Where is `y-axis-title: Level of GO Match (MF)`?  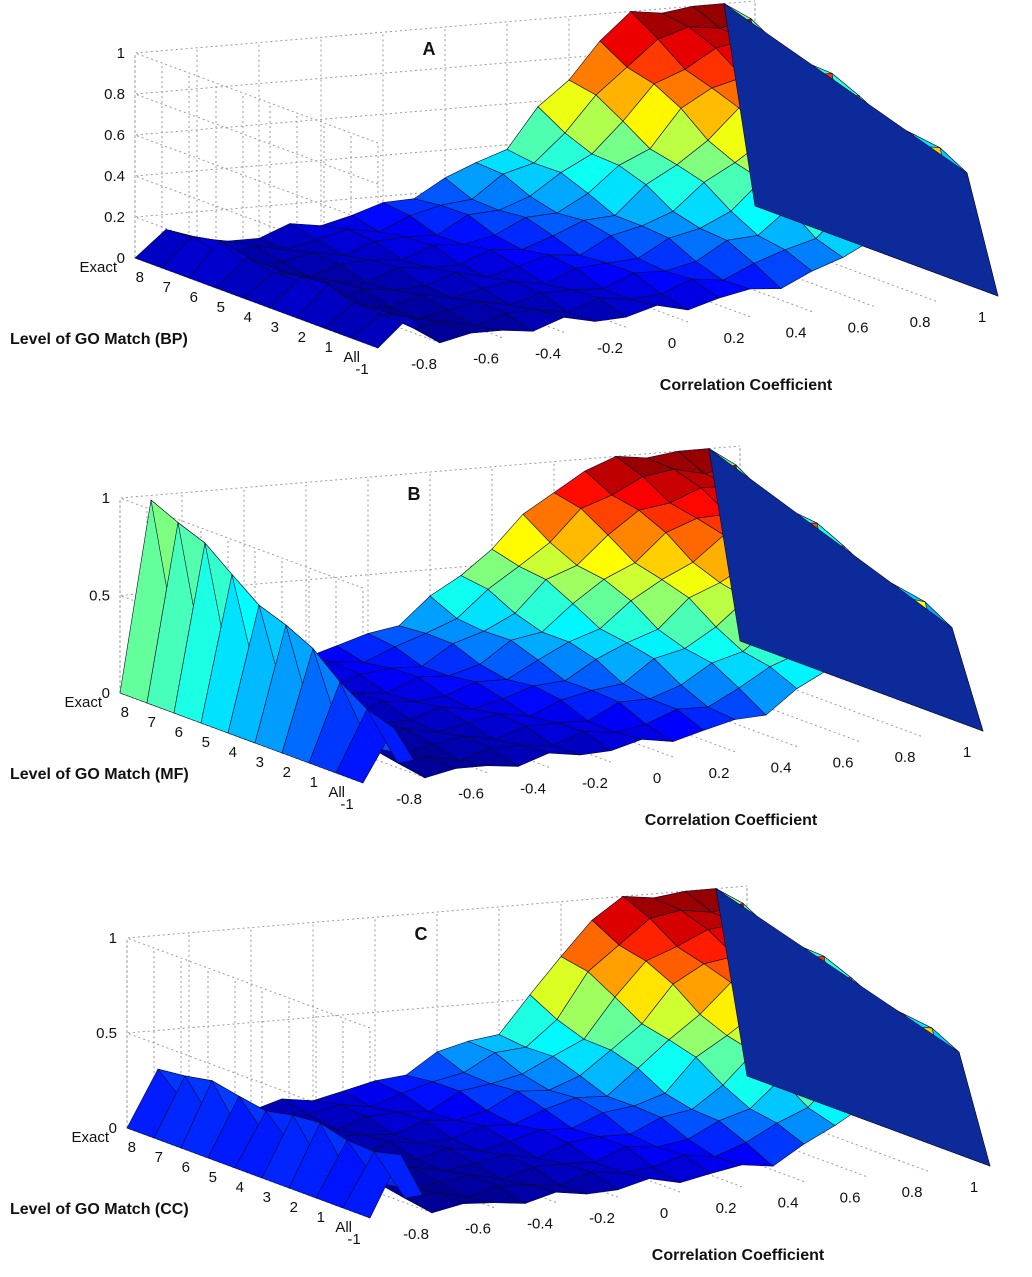
y-axis-title: Level of GO Match (MF) is located at coordinates (99, 774).